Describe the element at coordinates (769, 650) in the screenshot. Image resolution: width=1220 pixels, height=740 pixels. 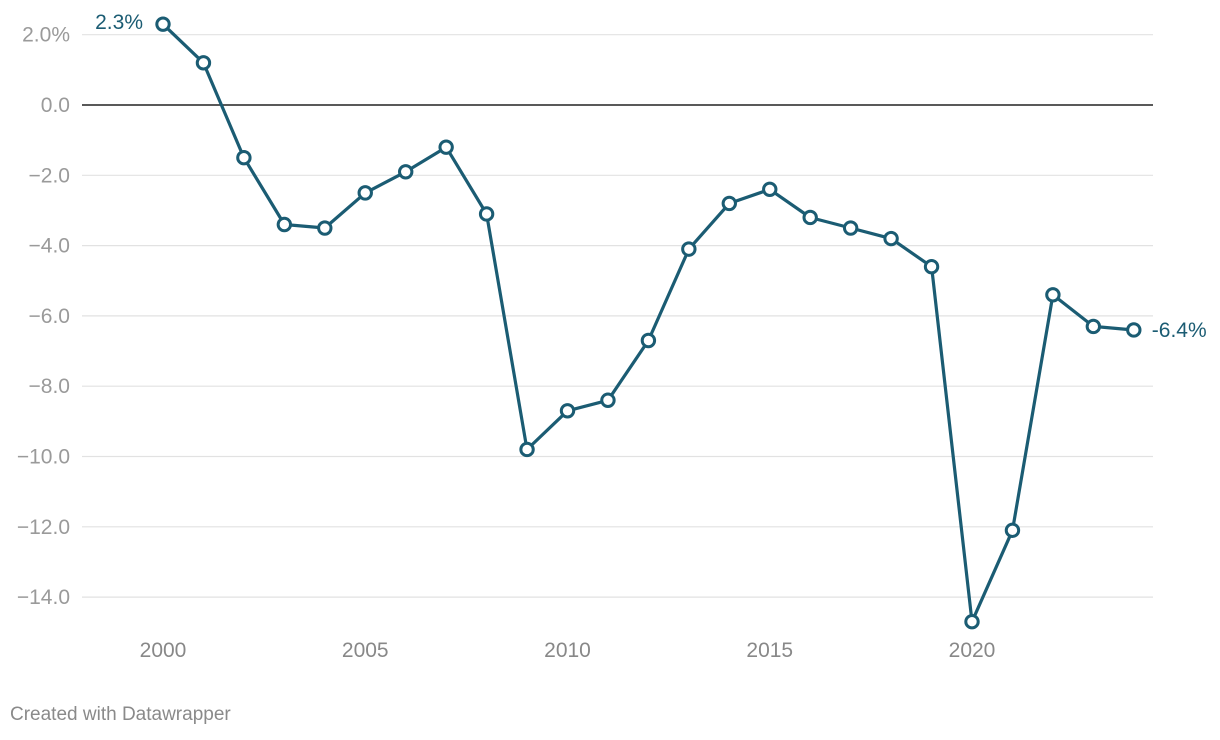
I see `x-tick-label: 2015` at that location.